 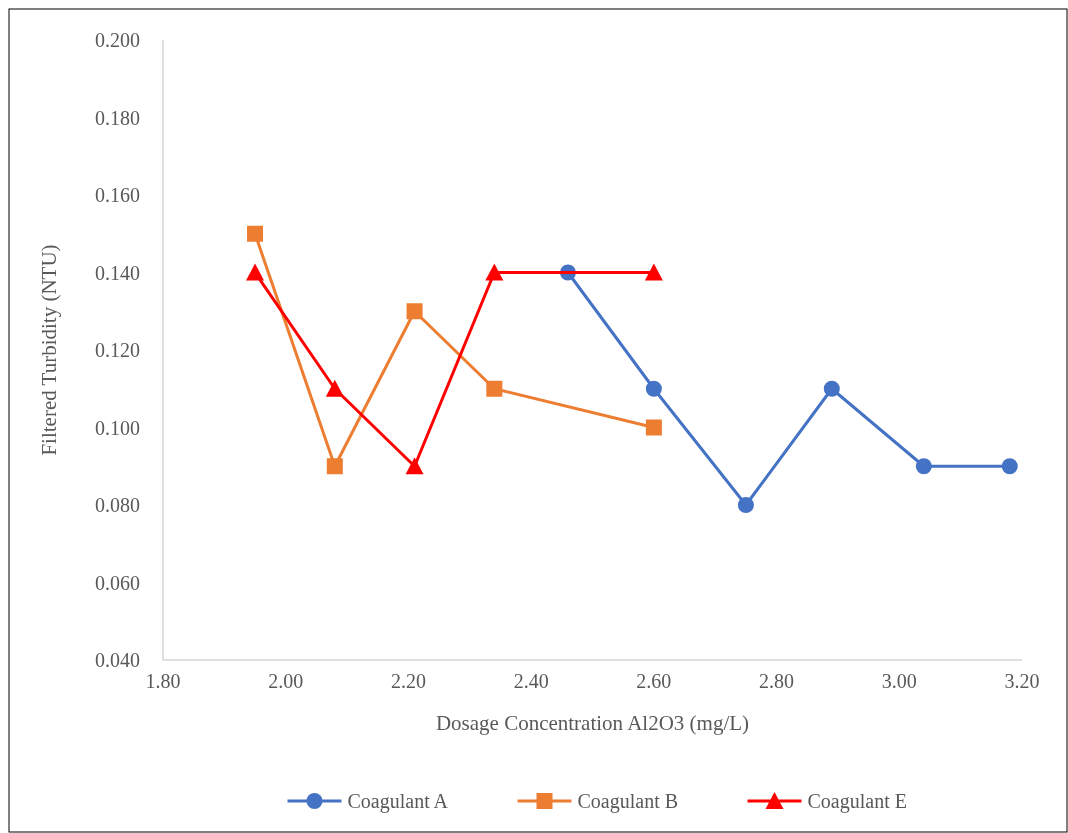 I want to click on y-tick-label: 0.040, so click(x=117, y=660).